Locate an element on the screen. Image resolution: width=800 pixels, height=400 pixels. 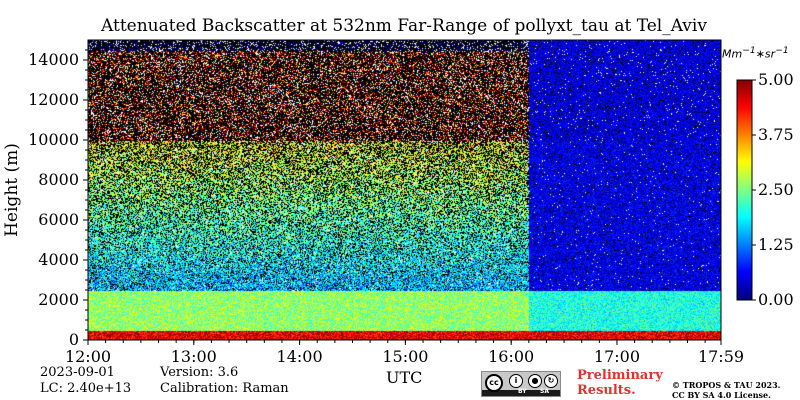
by-icon: ● is located at coordinates (535, 381).